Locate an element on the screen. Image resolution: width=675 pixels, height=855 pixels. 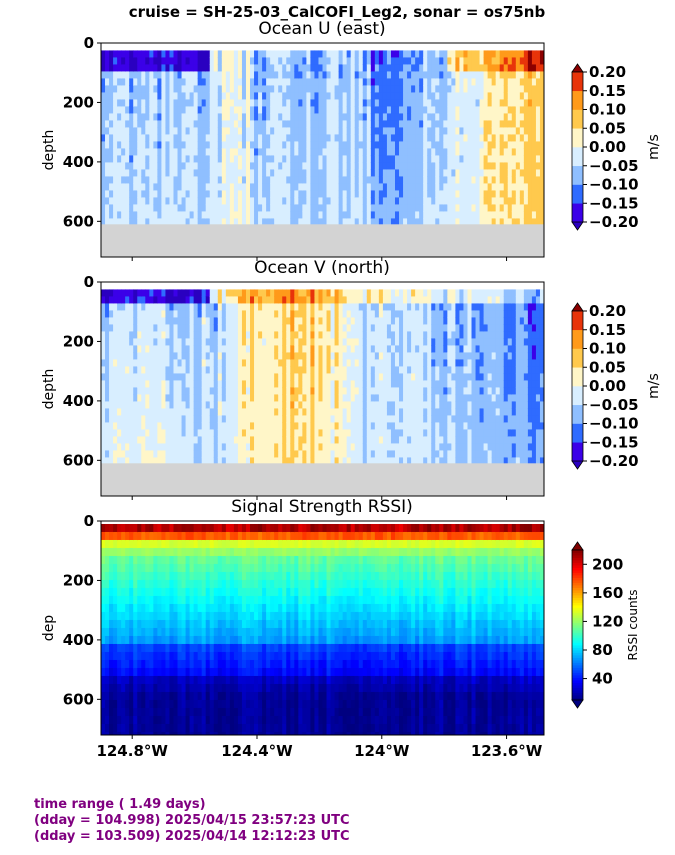
y-tick-label: 600 is located at coordinates (78, 221).